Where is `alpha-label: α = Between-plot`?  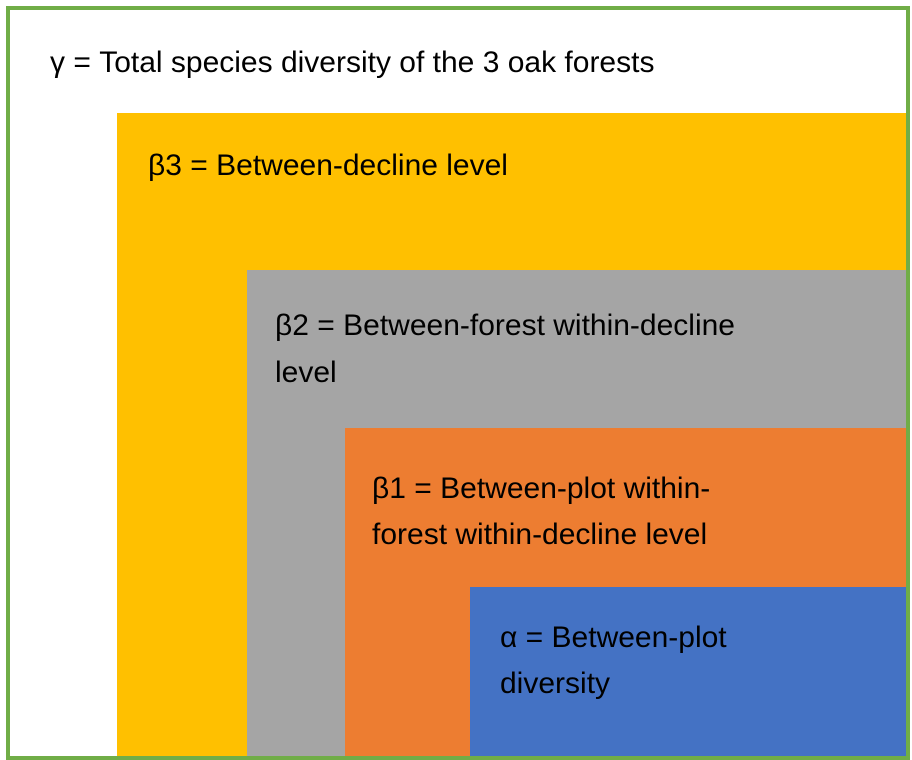 alpha-label: α = Between-plot is located at coordinates (613, 637).